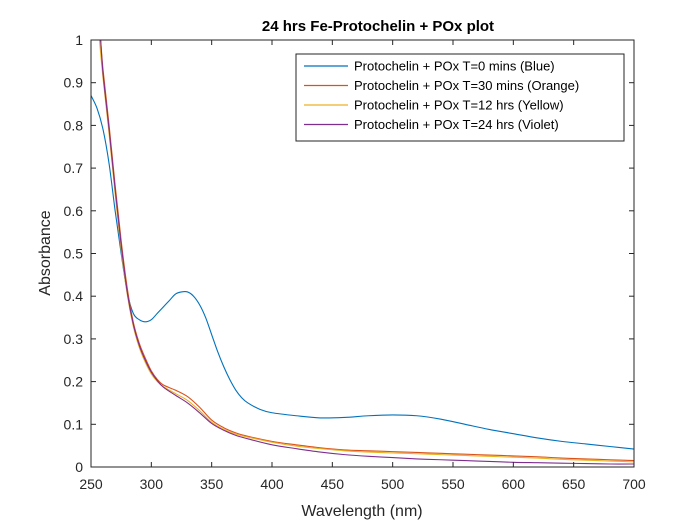 This screenshot has width=700, height=525. What do you see at coordinates (74, 83) in the screenshot?
I see `y-tick-label: 0.9` at bounding box center [74, 83].